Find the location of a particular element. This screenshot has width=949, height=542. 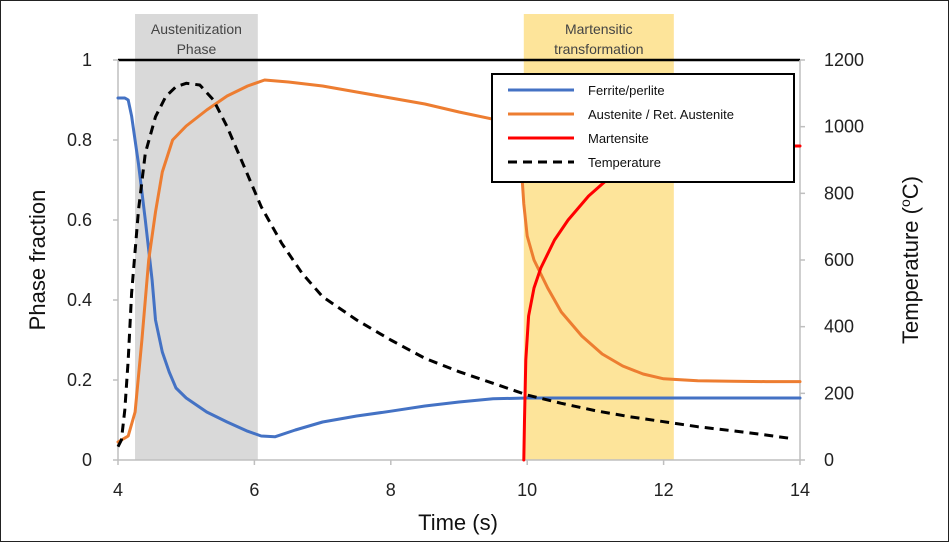

band-austenitization-label-line-2: Phase is located at coordinates (197, 49).